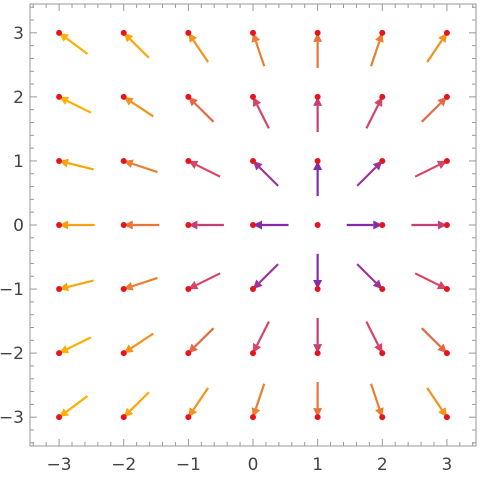 The height and width of the screenshot is (481, 482). Describe the element at coordinates (188, 465) in the screenshot. I see `x-tick-label: −1` at that location.